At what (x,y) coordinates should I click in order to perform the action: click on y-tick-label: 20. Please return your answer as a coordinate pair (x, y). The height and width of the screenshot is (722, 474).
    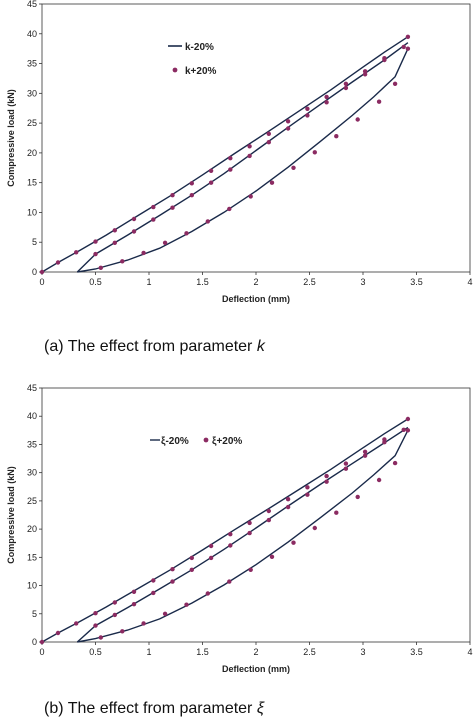
    Looking at the image, I should click on (32, 153).